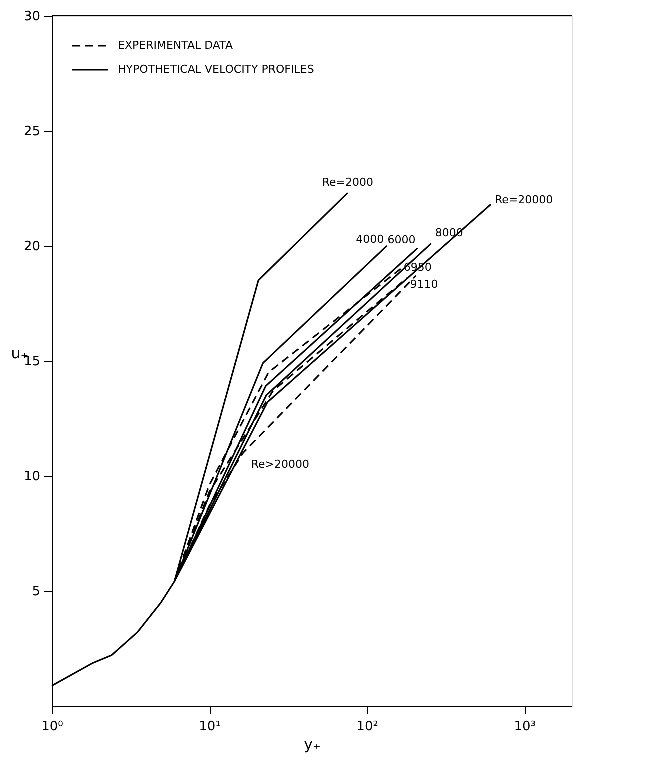  I want to click on annotation: HYPOTHETICAL VELOCITY PROFILES, so click(216, 69).